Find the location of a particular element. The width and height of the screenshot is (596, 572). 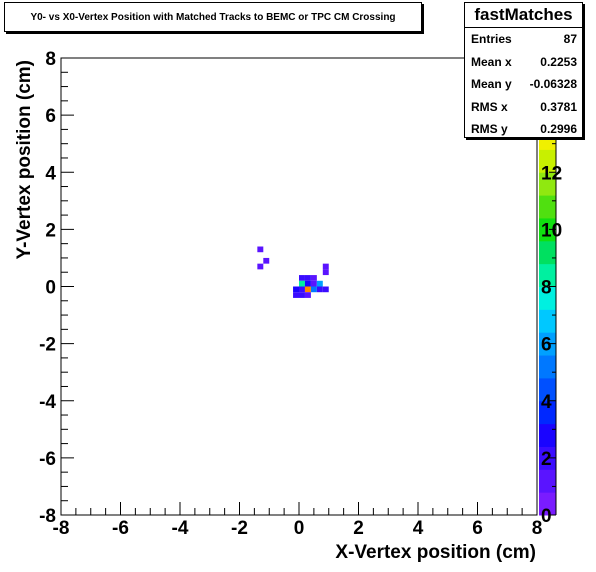

x-tick-label: 8 is located at coordinates (537, 528).